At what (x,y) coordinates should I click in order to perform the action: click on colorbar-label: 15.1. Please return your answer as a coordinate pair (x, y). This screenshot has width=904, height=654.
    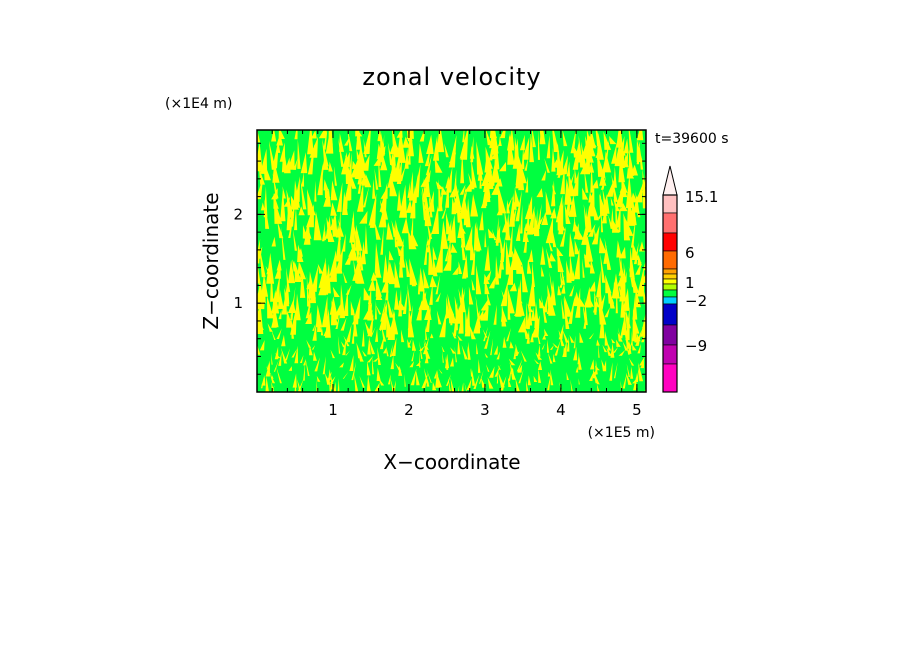
    Looking at the image, I should click on (701, 197).